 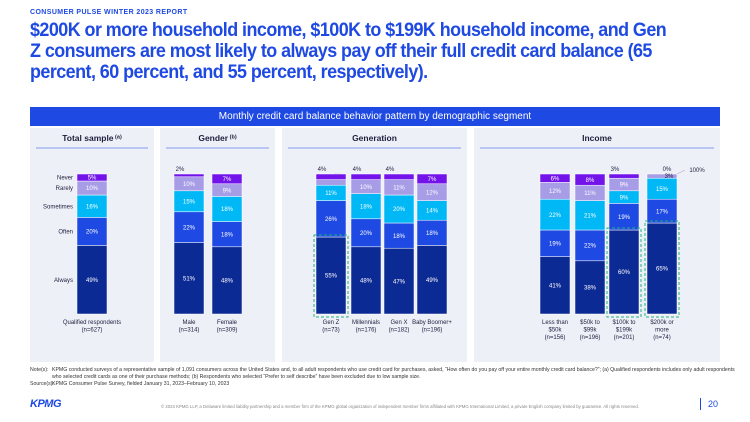 I want to click on total-annotation: 100%, so click(x=697, y=171).